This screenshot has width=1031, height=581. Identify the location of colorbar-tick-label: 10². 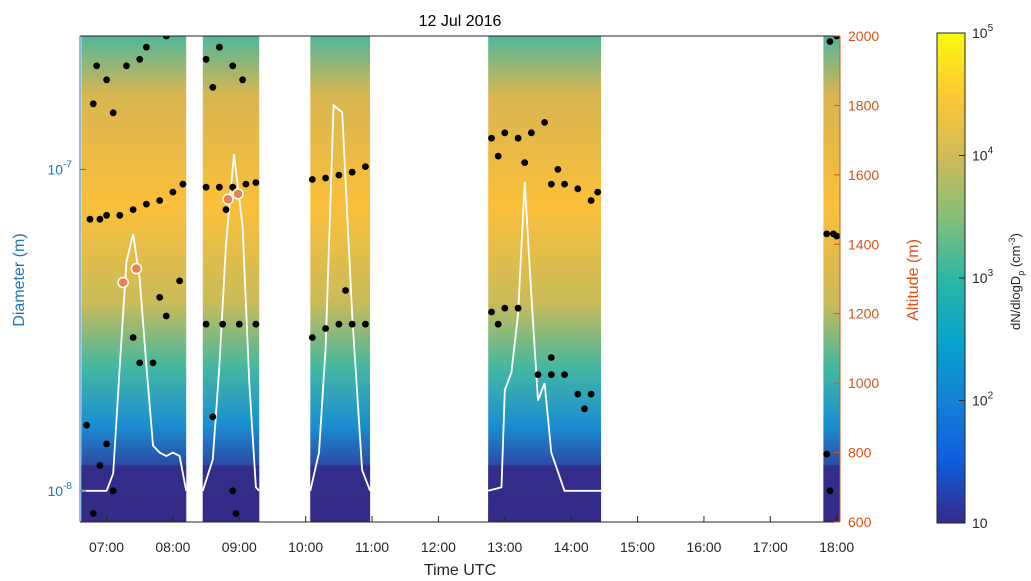
(983, 400).